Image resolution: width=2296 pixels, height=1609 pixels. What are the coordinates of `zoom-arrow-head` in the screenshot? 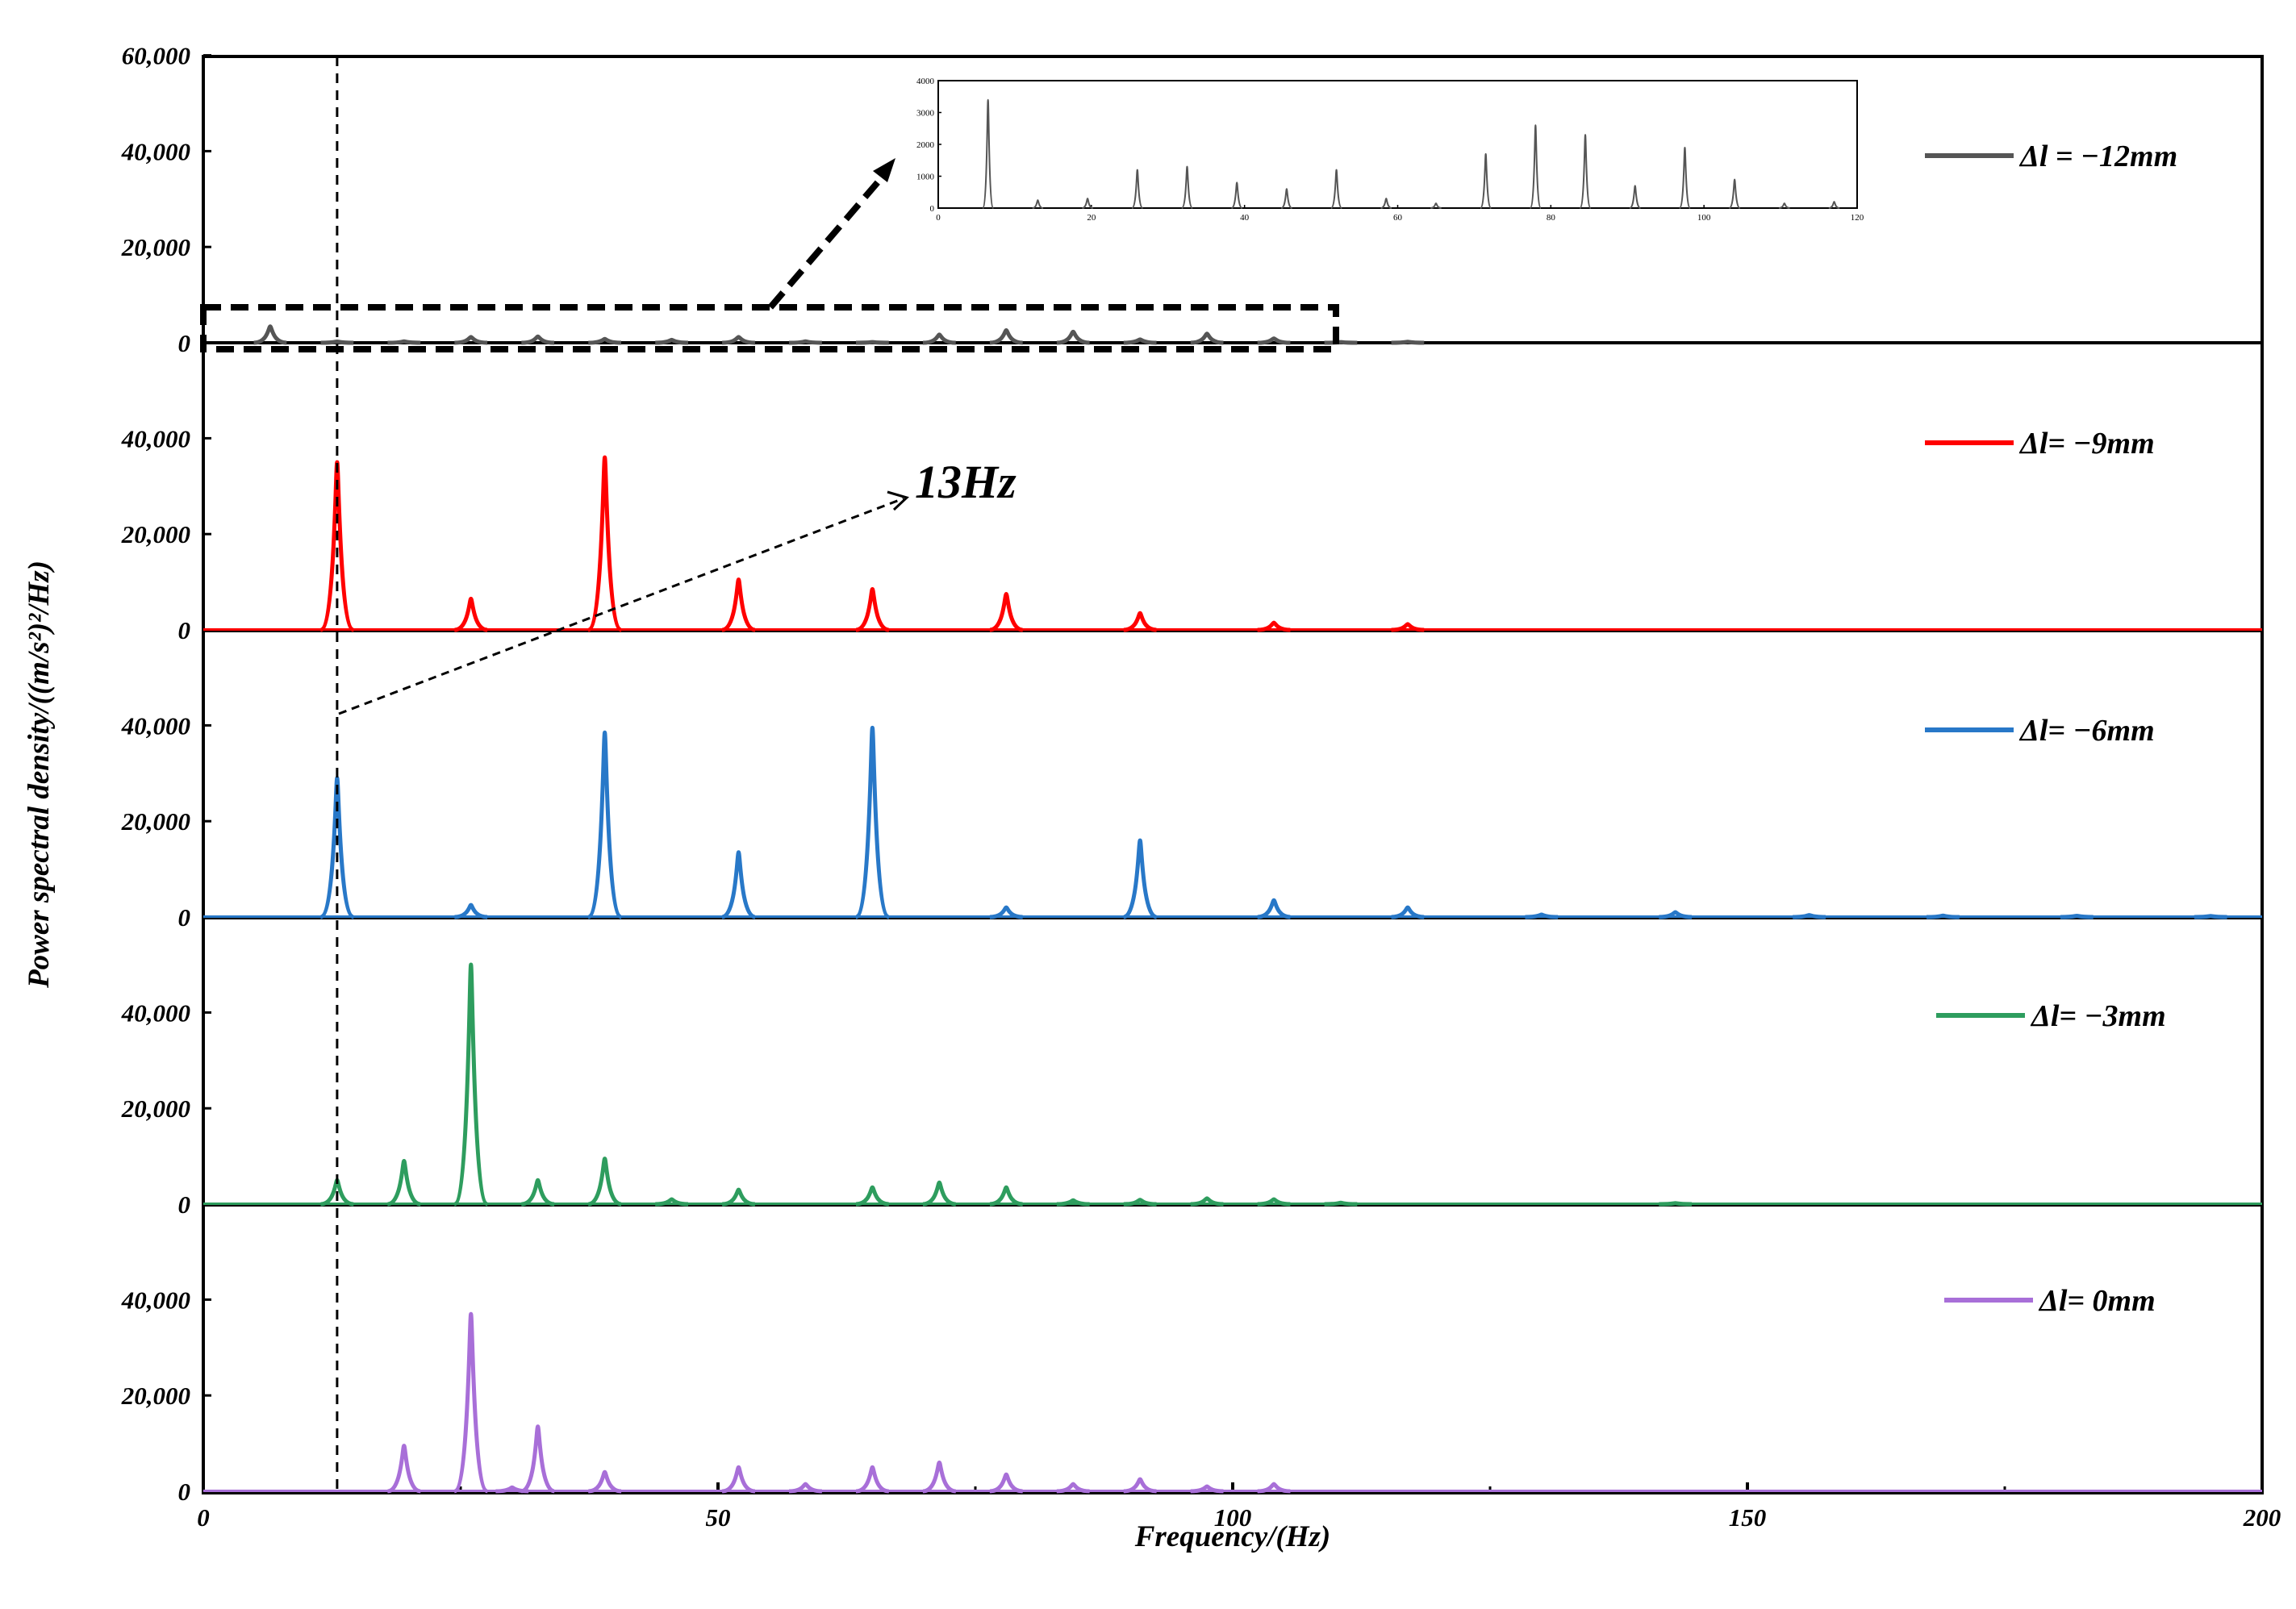 It's located at (884, 170).